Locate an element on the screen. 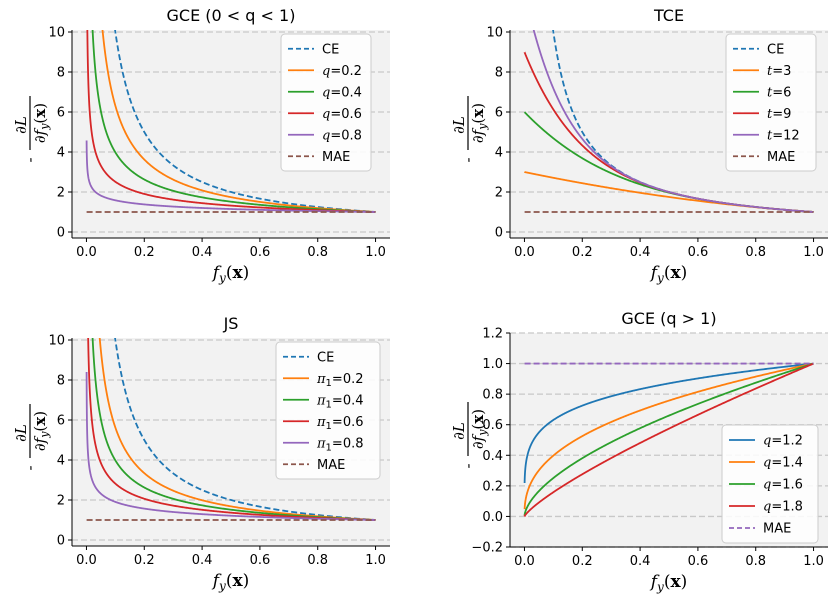 This screenshot has width=830, height=596. legend: CE π1=0.2 π1=0.4 π1=0.6 π1=0.8 MAE is located at coordinates (328, 410).